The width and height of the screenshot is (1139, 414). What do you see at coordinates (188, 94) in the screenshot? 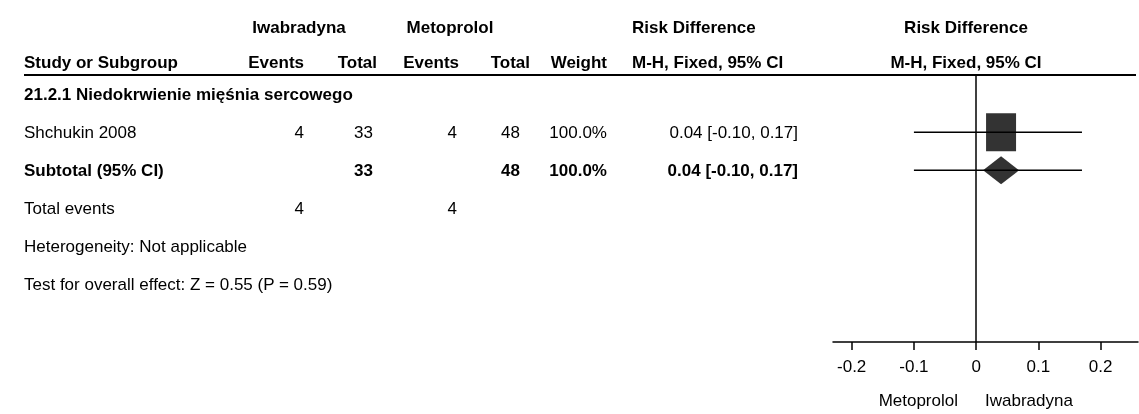
I see `text: 21.2.1 Niedokrwienie mięśnia sercowego` at bounding box center [188, 94].